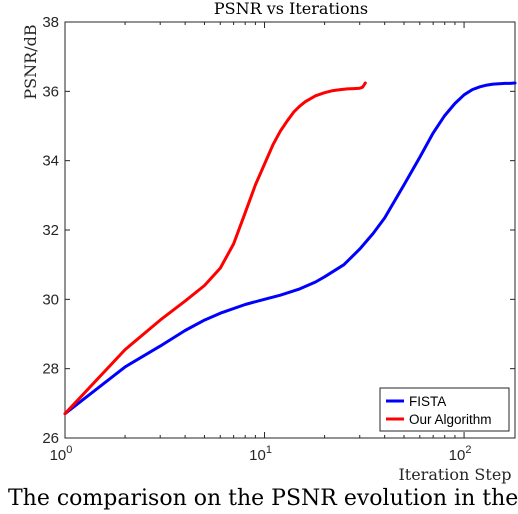  What do you see at coordinates (50, 438) in the screenshot?
I see `y-tick-label: 26` at bounding box center [50, 438].